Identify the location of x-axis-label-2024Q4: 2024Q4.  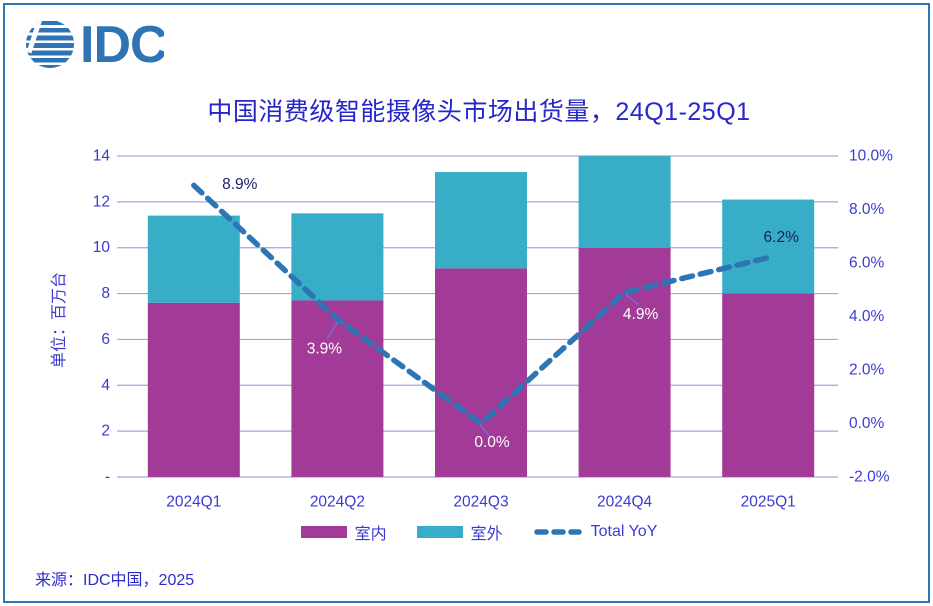
(625, 502).